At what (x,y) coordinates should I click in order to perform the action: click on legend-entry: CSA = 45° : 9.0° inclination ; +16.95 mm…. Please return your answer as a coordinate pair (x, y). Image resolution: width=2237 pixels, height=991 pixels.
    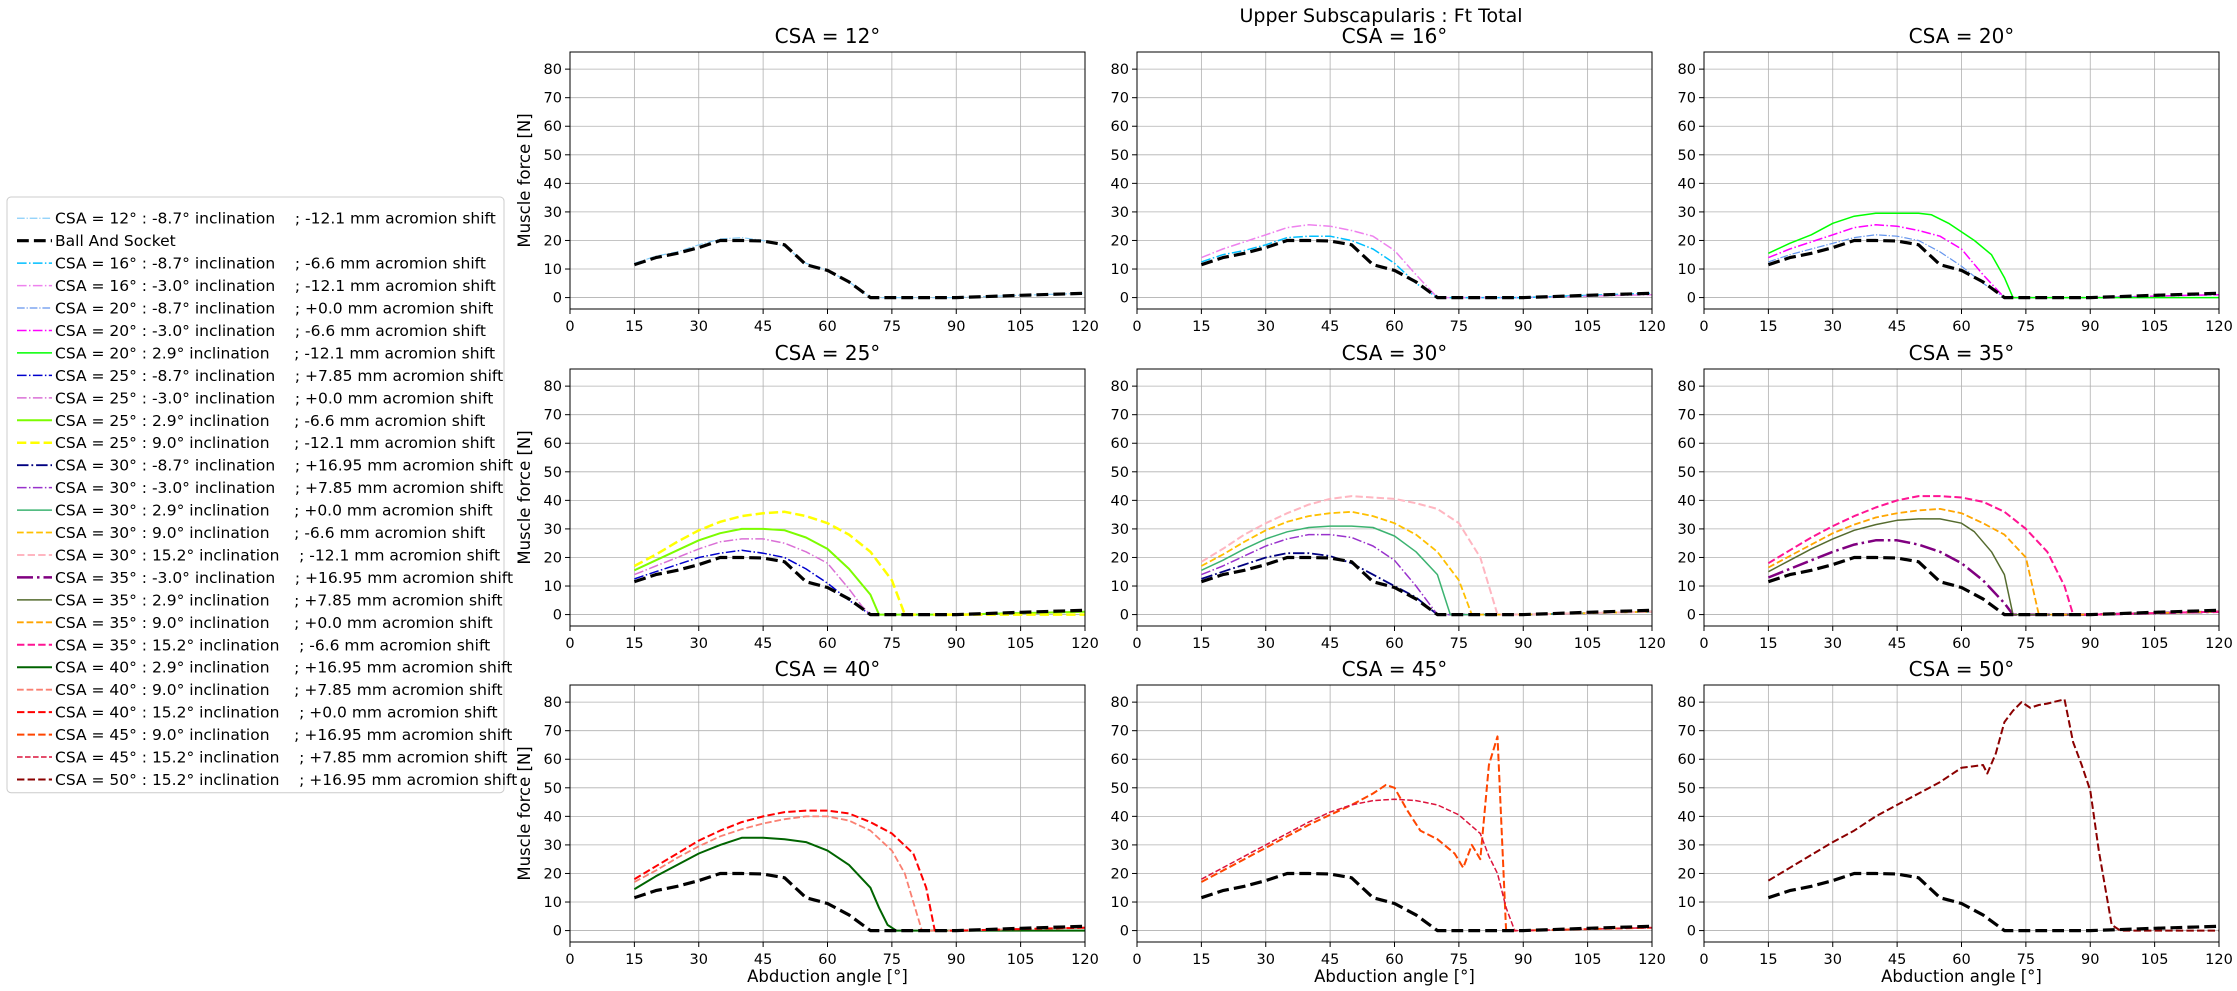
    Looking at the image, I should click on (264, 735).